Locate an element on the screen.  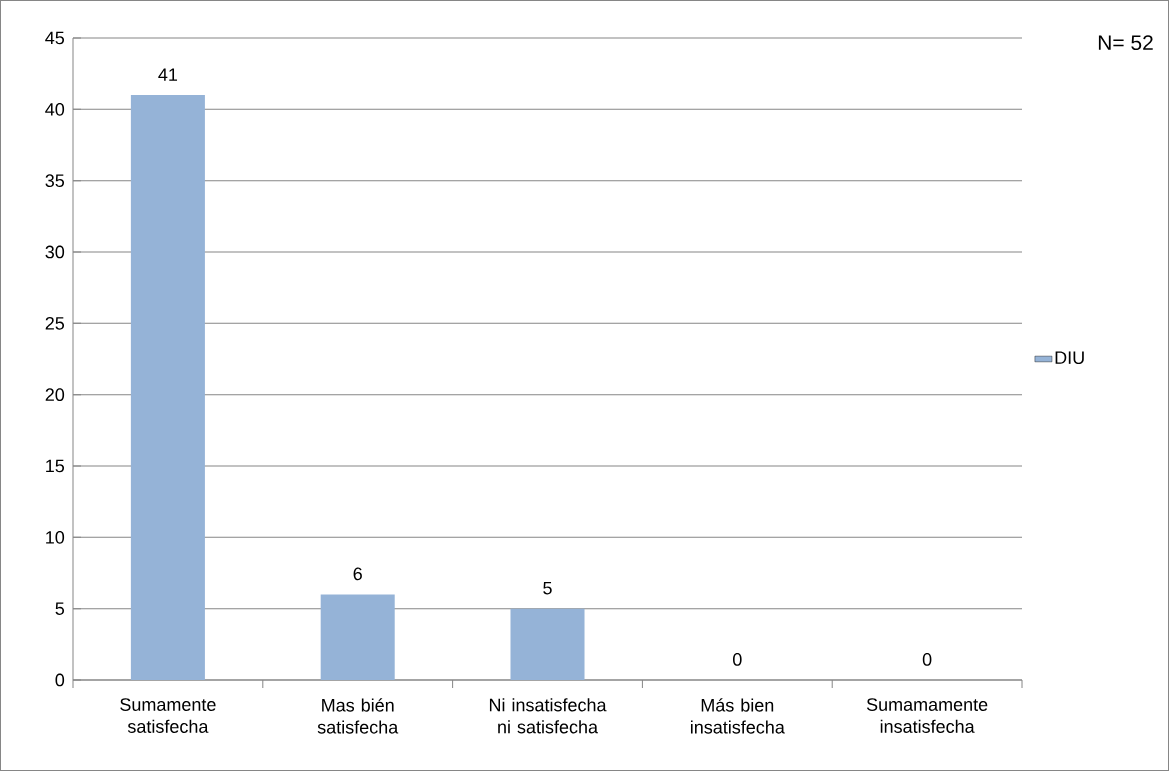
y-tick-label: 45 is located at coordinates (55, 38).